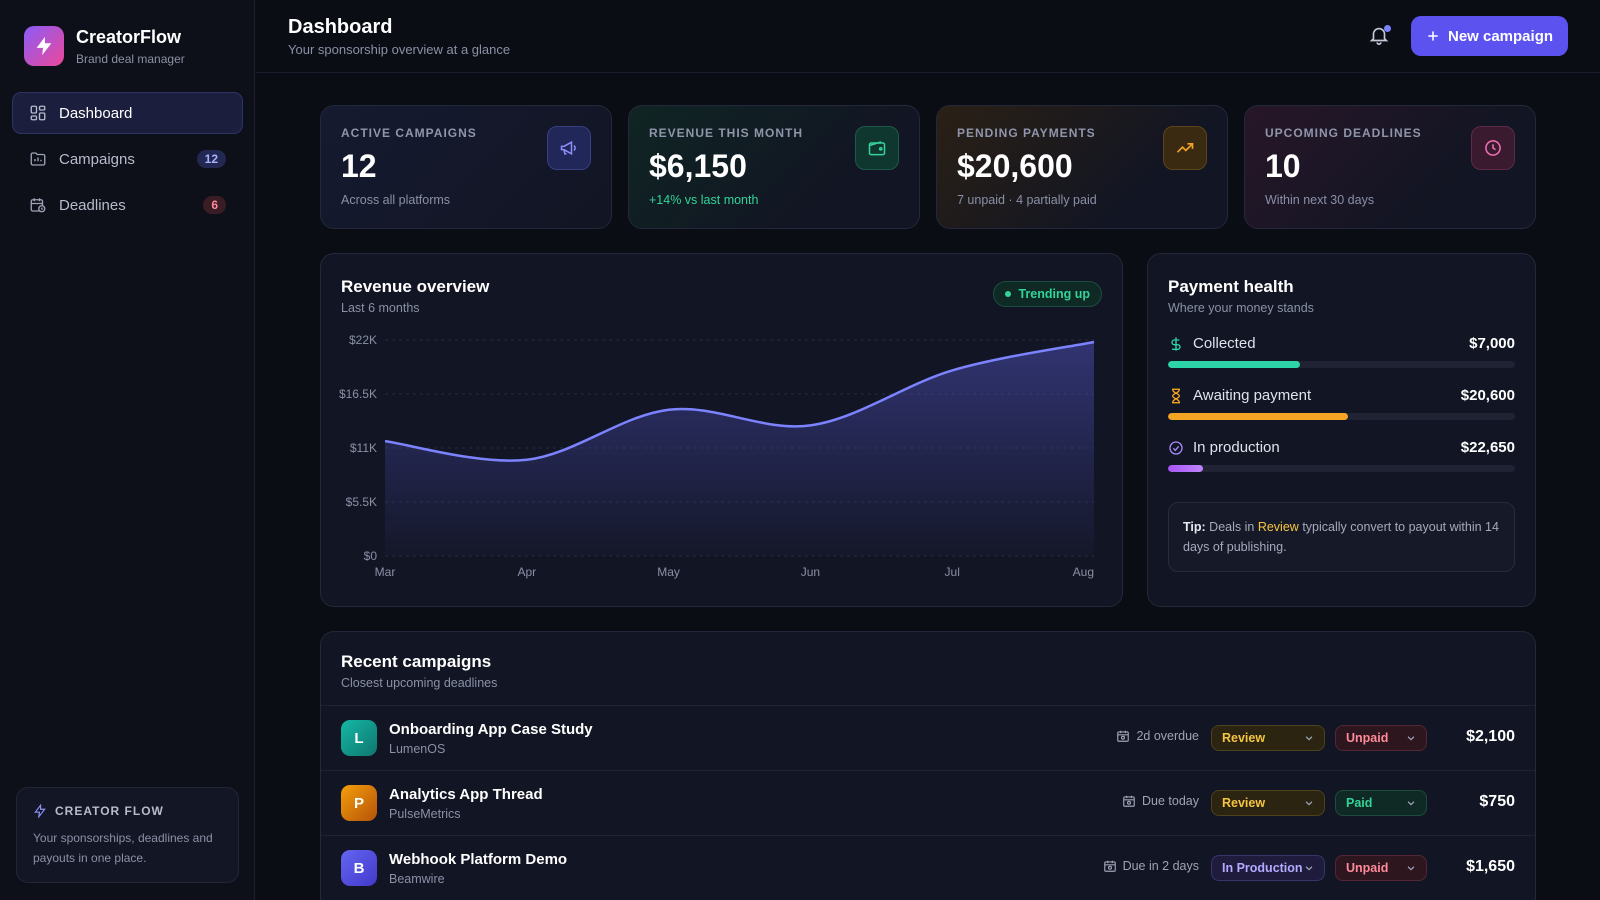 This screenshot has width=1600, height=900. I want to click on panel-subtitle: Where your money stands, so click(1241, 308).